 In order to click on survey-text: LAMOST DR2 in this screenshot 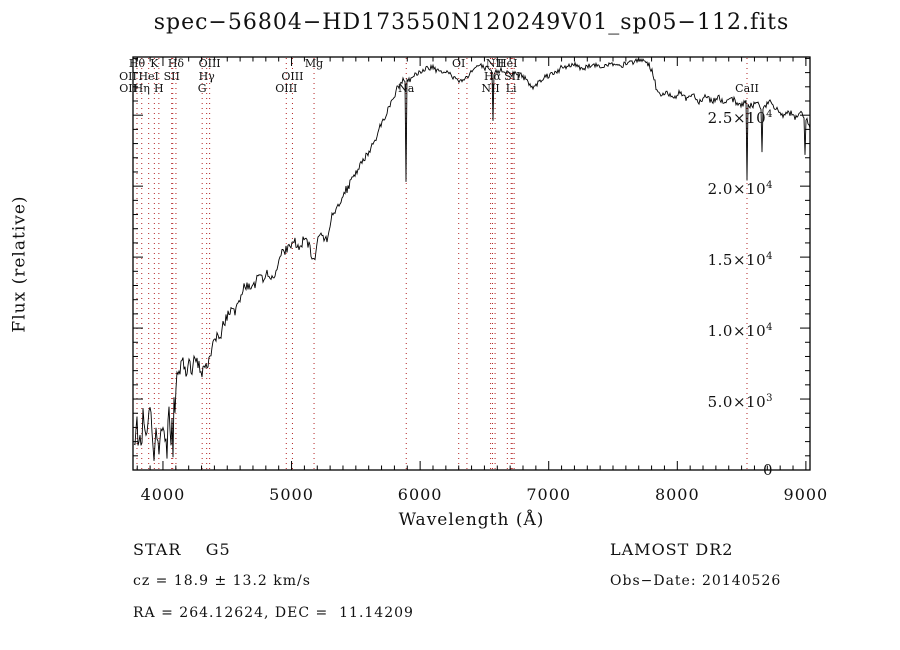, I will do `click(672, 549)`.